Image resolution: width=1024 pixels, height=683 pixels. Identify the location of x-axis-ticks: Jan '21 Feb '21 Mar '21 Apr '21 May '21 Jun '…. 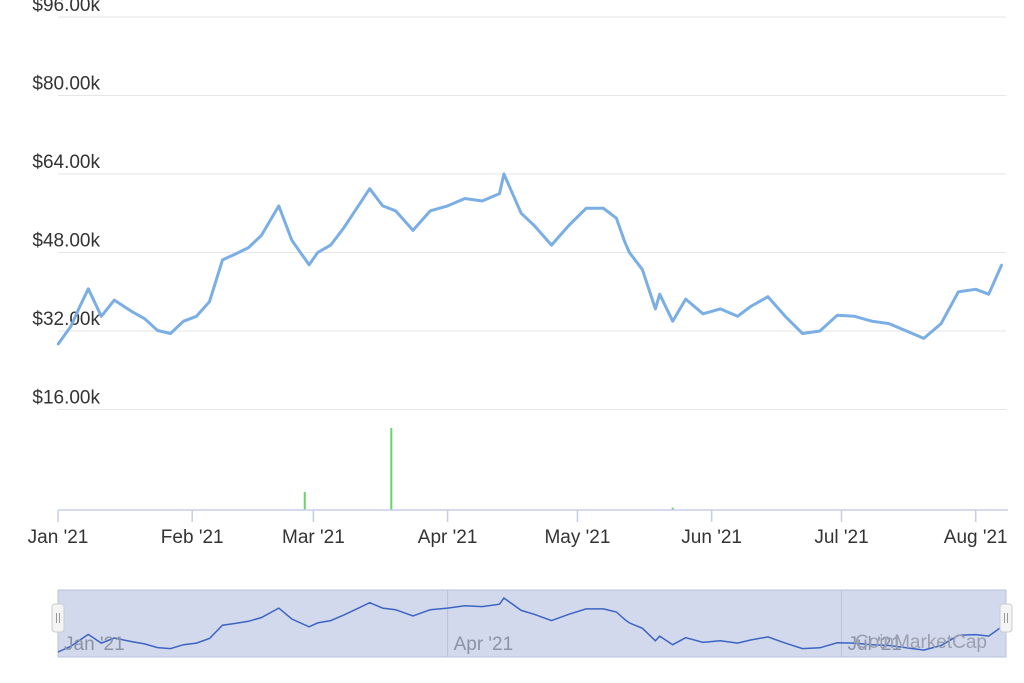
(518, 529).